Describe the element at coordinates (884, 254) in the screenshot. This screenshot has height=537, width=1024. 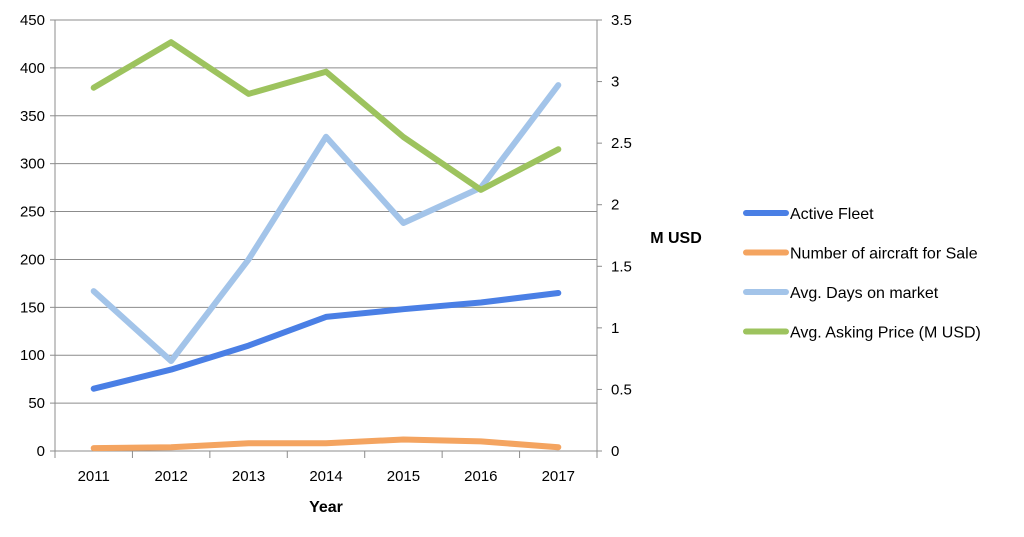
I see `legend-label-number-of-aircraft-for-sale: Number of aircraft for Sale` at that location.